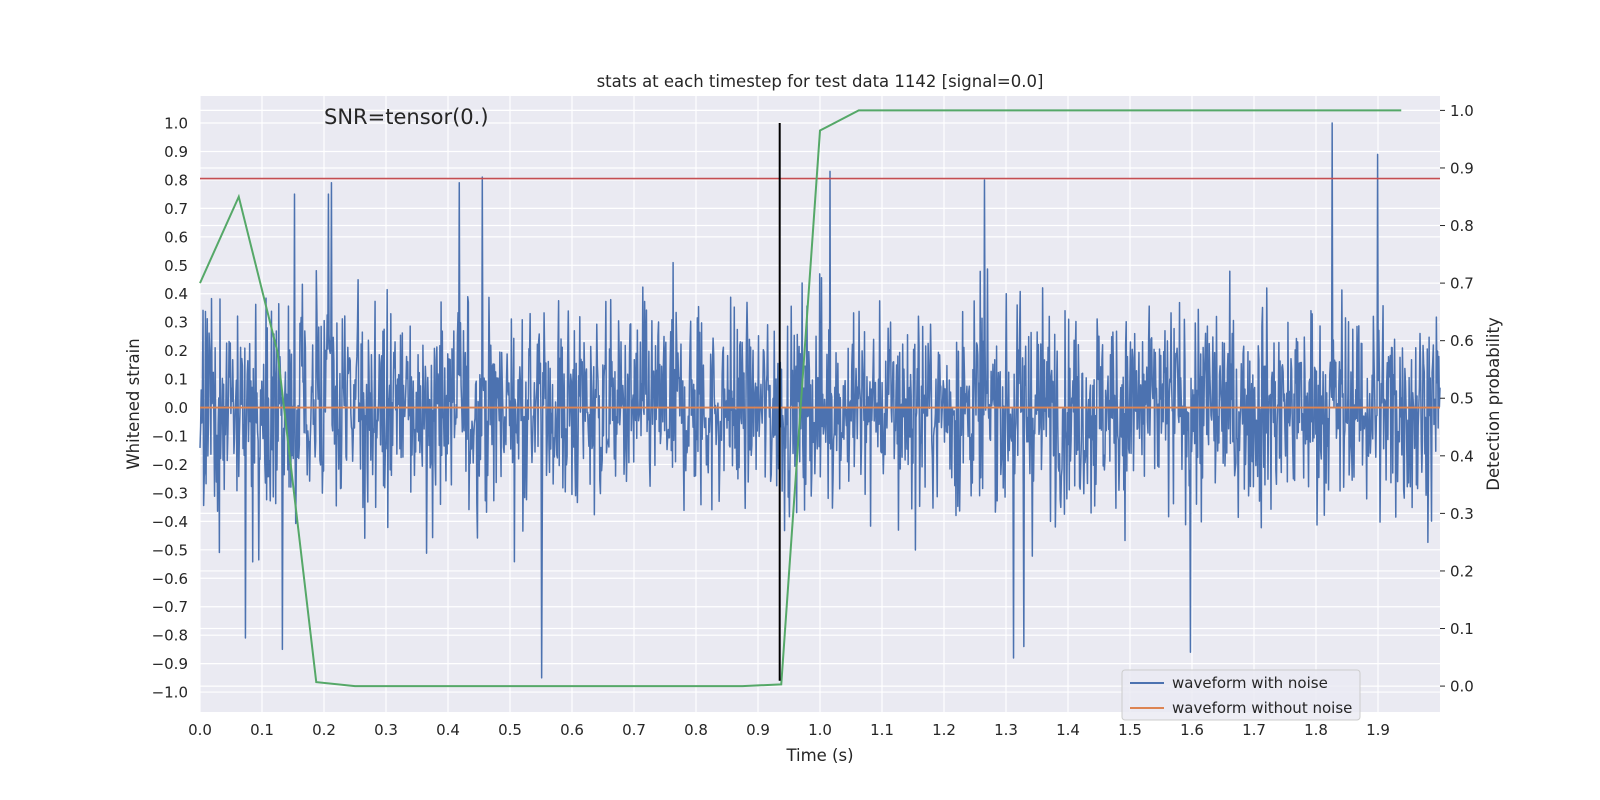 This screenshot has height=800, width=1600. What do you see at coordinates (1462, 341) in the screenshot?
I see `y-tick-label-right: 0.6` at bounding box center [1462, 341].